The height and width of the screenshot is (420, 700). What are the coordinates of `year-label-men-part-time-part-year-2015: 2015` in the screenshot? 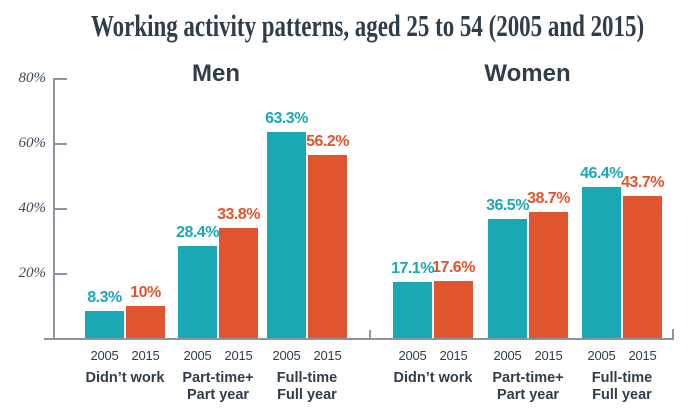 It's located at (238, 355).